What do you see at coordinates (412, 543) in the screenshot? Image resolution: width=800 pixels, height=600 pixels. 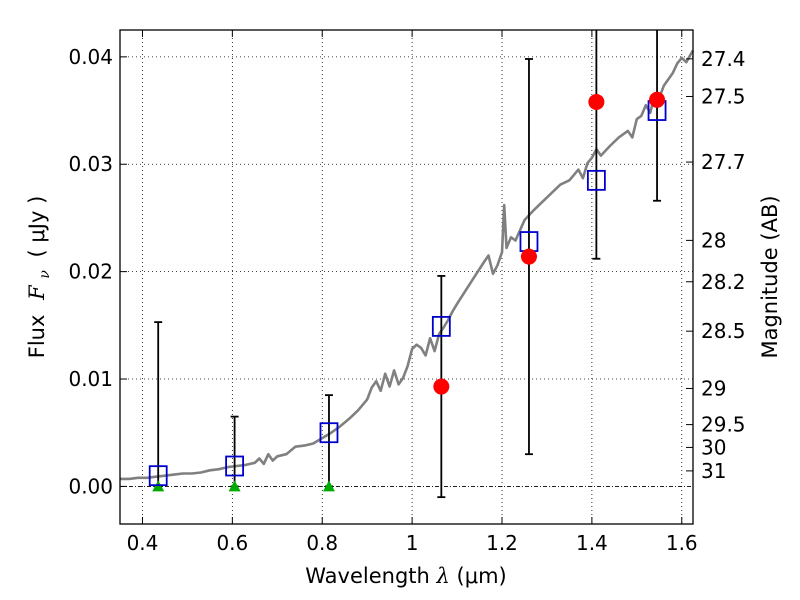 I see `x-tick-label: 1` at bounding box center [412, 543].